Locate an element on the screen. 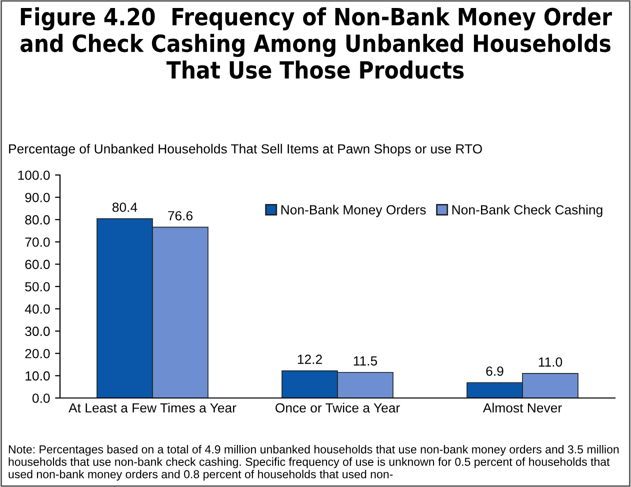  text: Note: Percentages based on a total of 4.9 million unbanked households that use non-bank money orders and 3.5 million households that use non-bank check cashing. Specific frequency of use is unknown for 0.5 percent of households that used non-bank money orders and 0.8 percent of households that used non- is located at coordinates (313, 463).